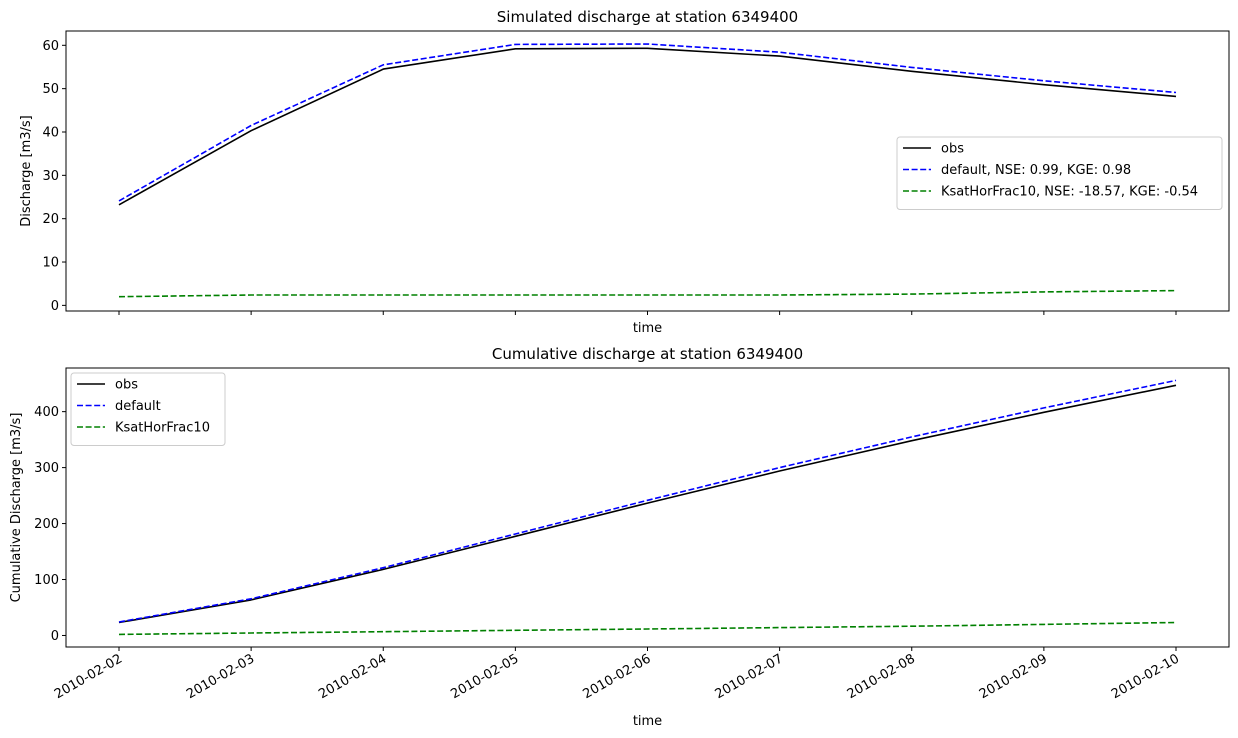  I want to click on x-tick-label: 2010-02-07, so click(749, 676).